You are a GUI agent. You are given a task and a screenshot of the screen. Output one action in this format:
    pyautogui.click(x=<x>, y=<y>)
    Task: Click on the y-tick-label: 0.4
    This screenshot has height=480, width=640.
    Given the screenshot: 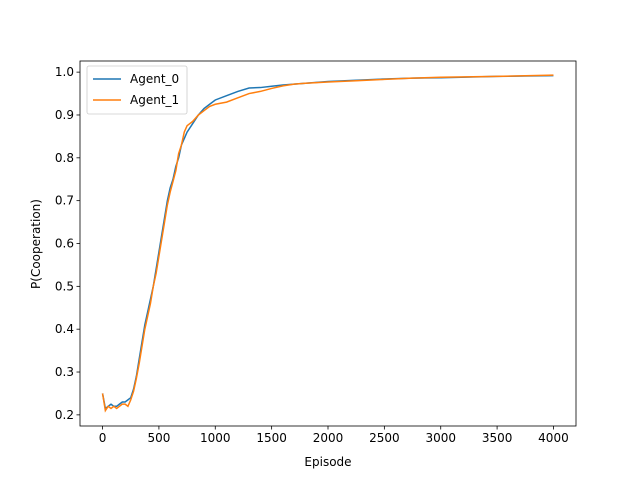 What is the action you would take?
    pyautogui.click(x=64, y=329)
    